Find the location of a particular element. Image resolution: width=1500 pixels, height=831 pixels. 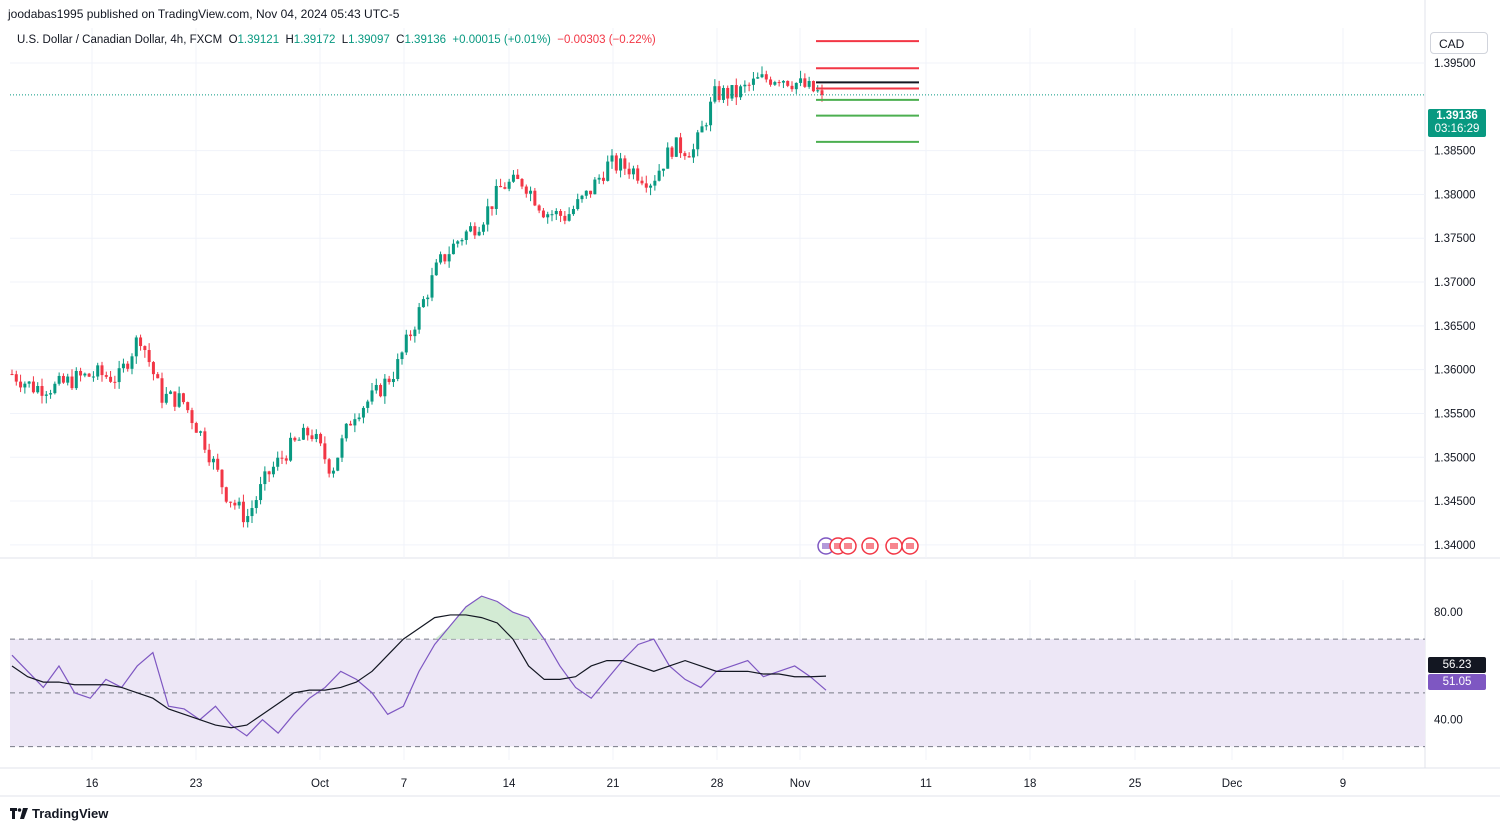

rsi-y-tick-label: 40.00 is located at coordinates (1448, 721).